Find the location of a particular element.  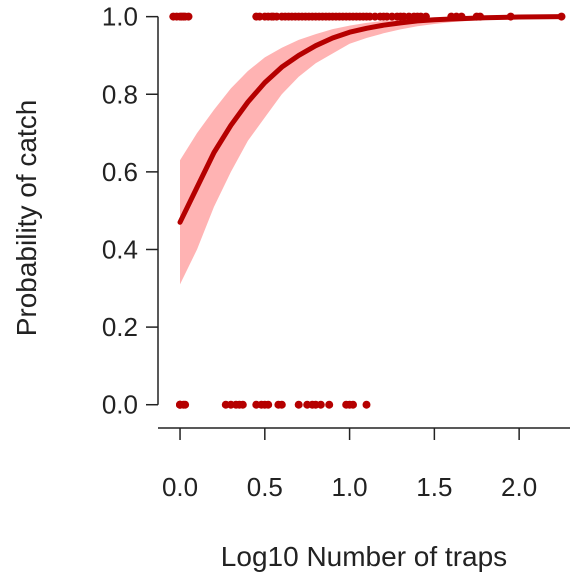

x-tick-label: 1.0 is located at coordinates (350, 487).